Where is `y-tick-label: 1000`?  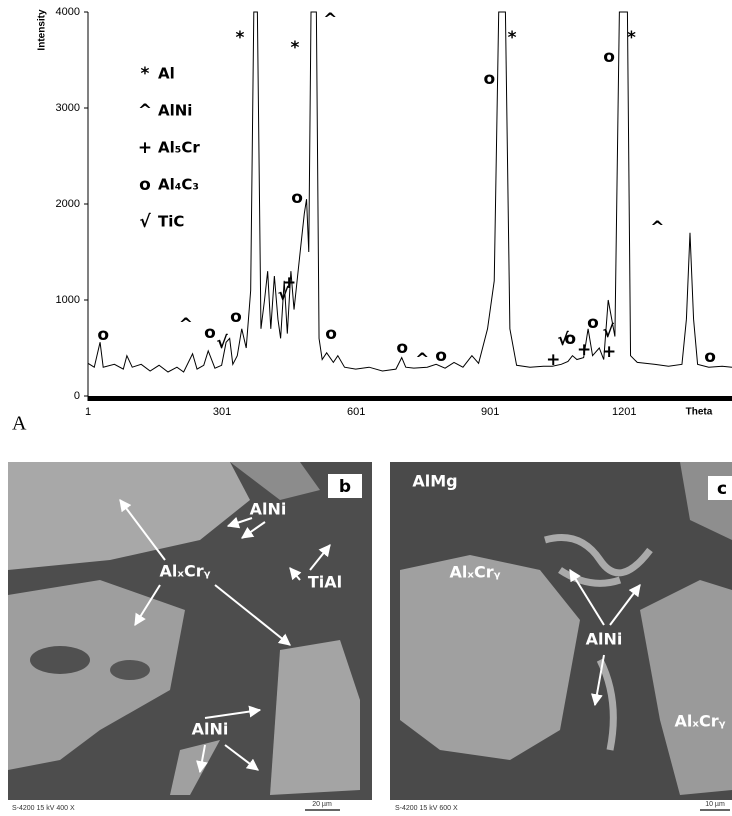 y-tick-label: 1000 is located at coordinates (68, 300).